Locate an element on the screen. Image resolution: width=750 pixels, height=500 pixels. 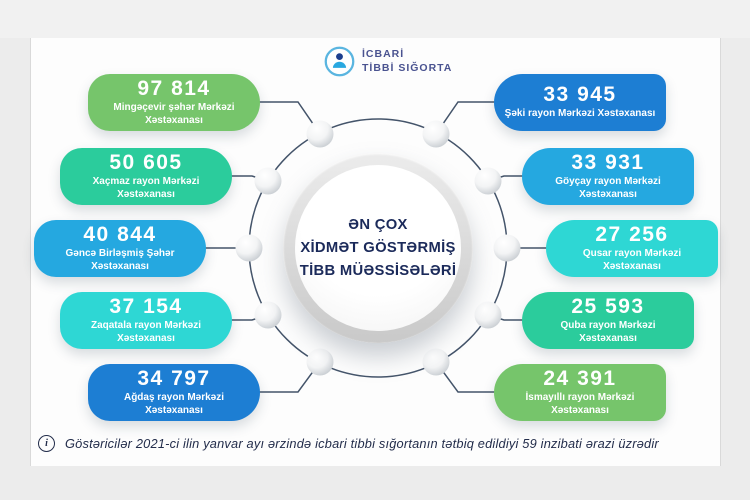
center-title-line2: XİDMƏT GÖSTƏRMİŞ is located at coordinates (378, 248).